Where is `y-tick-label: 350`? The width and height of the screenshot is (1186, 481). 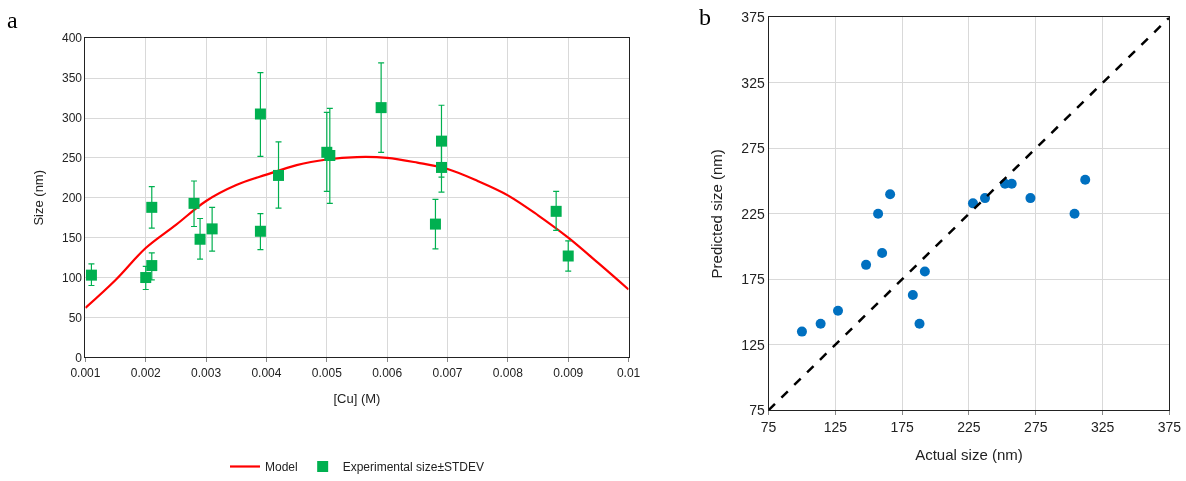 y-tick-label: 350 is located at coordinates (72, 78).